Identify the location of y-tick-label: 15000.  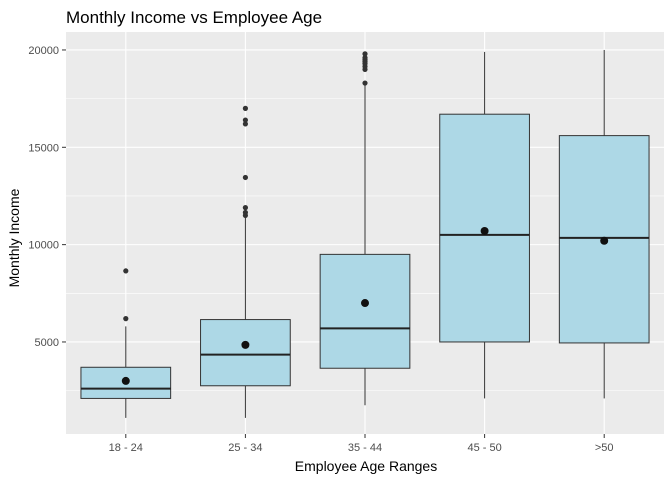
(43, 148).